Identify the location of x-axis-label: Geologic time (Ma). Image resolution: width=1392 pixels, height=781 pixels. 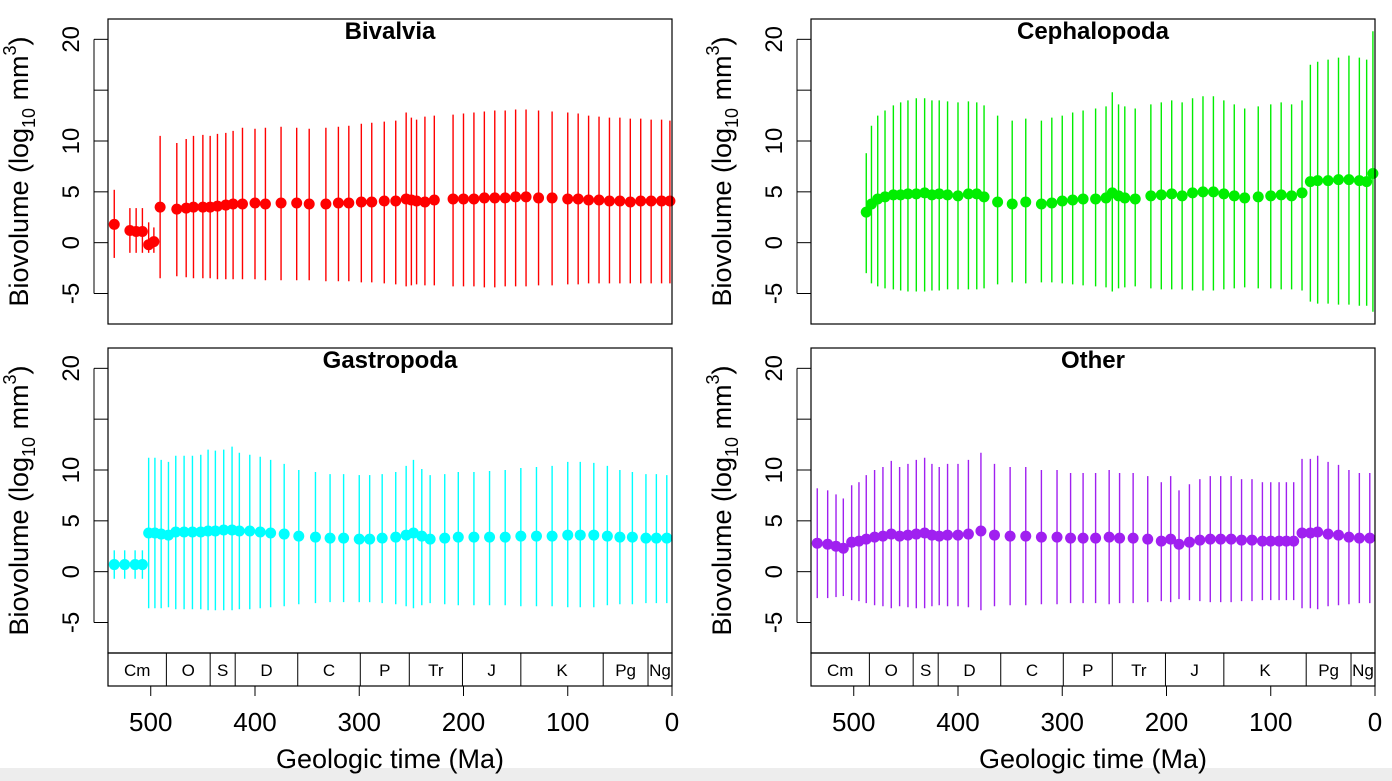
(390, 759).